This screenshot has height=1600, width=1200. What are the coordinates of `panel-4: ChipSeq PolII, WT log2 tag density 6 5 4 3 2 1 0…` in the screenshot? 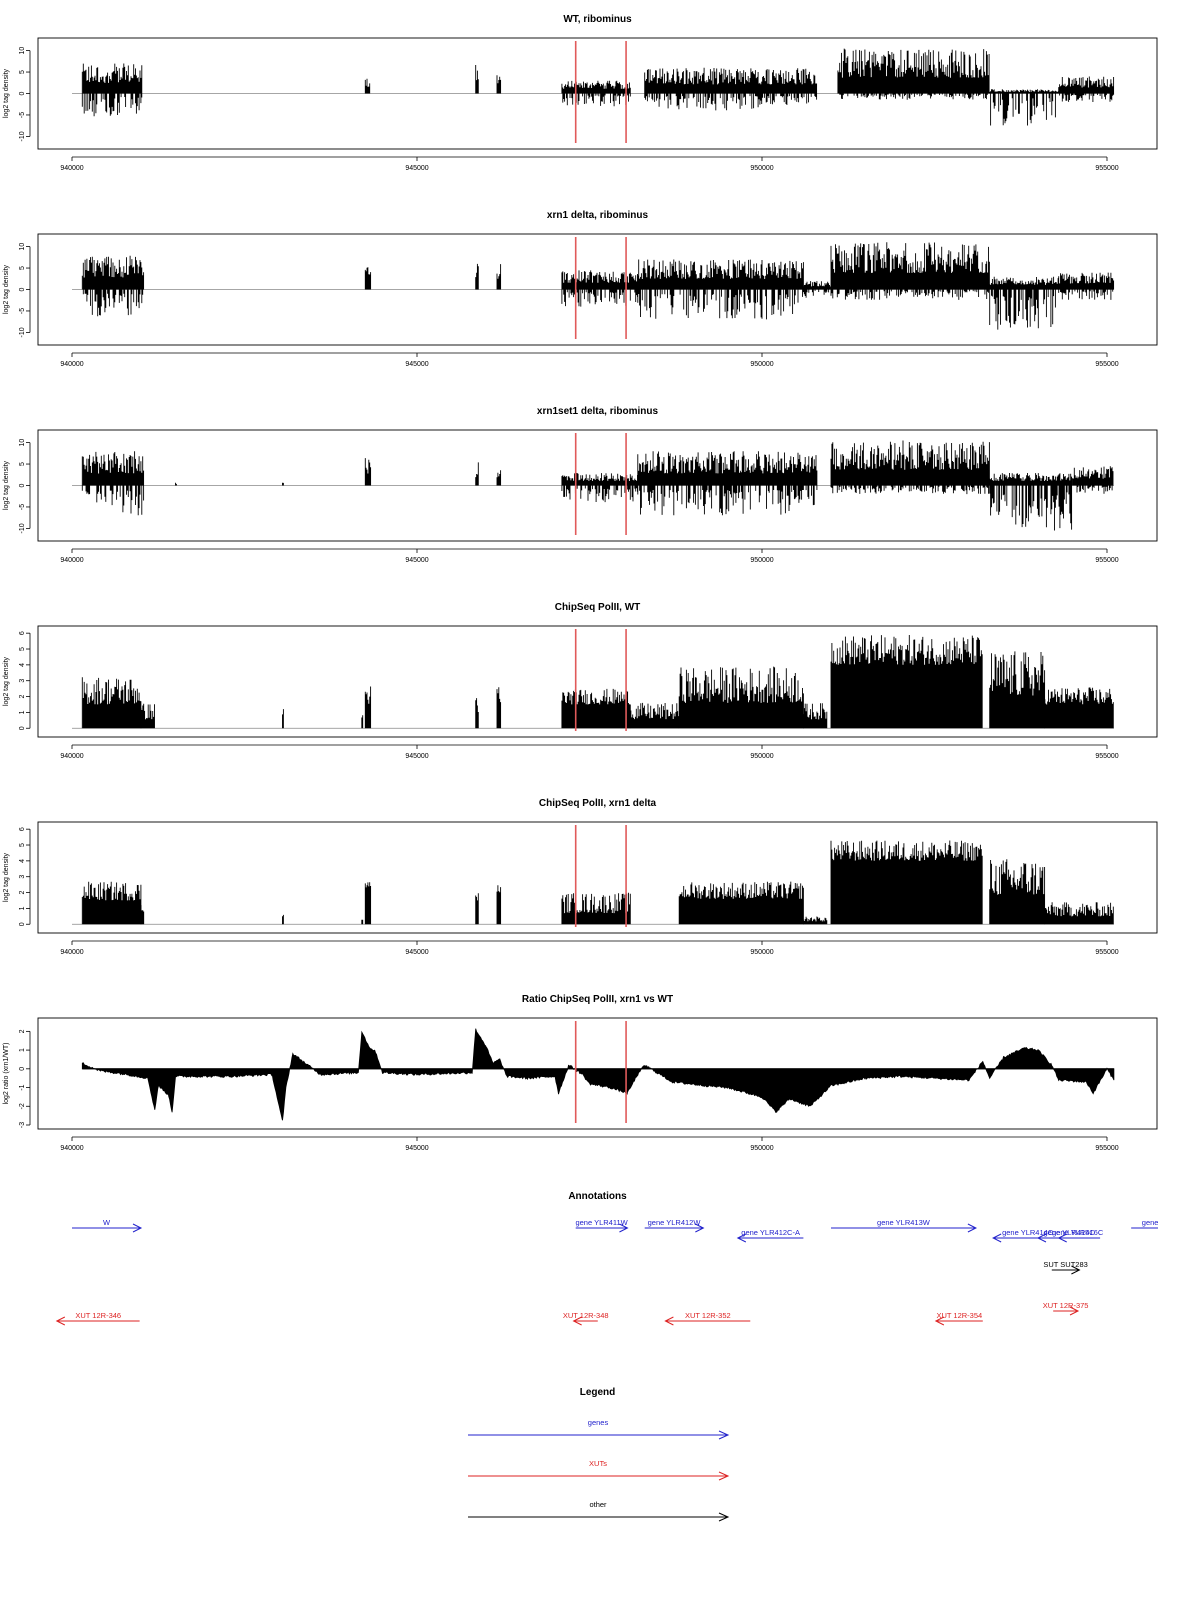 It's located at (580, 681).